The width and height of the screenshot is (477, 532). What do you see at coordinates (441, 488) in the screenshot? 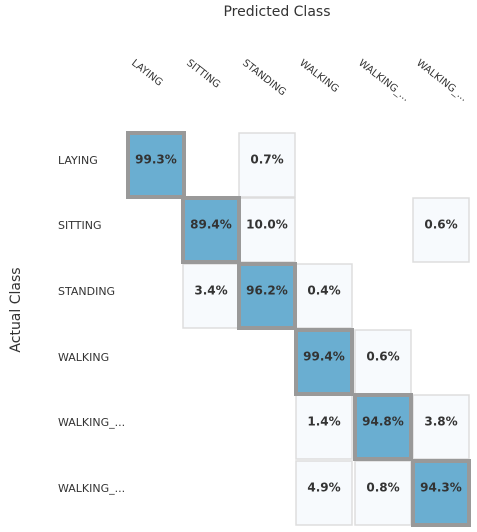
I see `cell-value: 94.3%` at bounding box center [441, 488].